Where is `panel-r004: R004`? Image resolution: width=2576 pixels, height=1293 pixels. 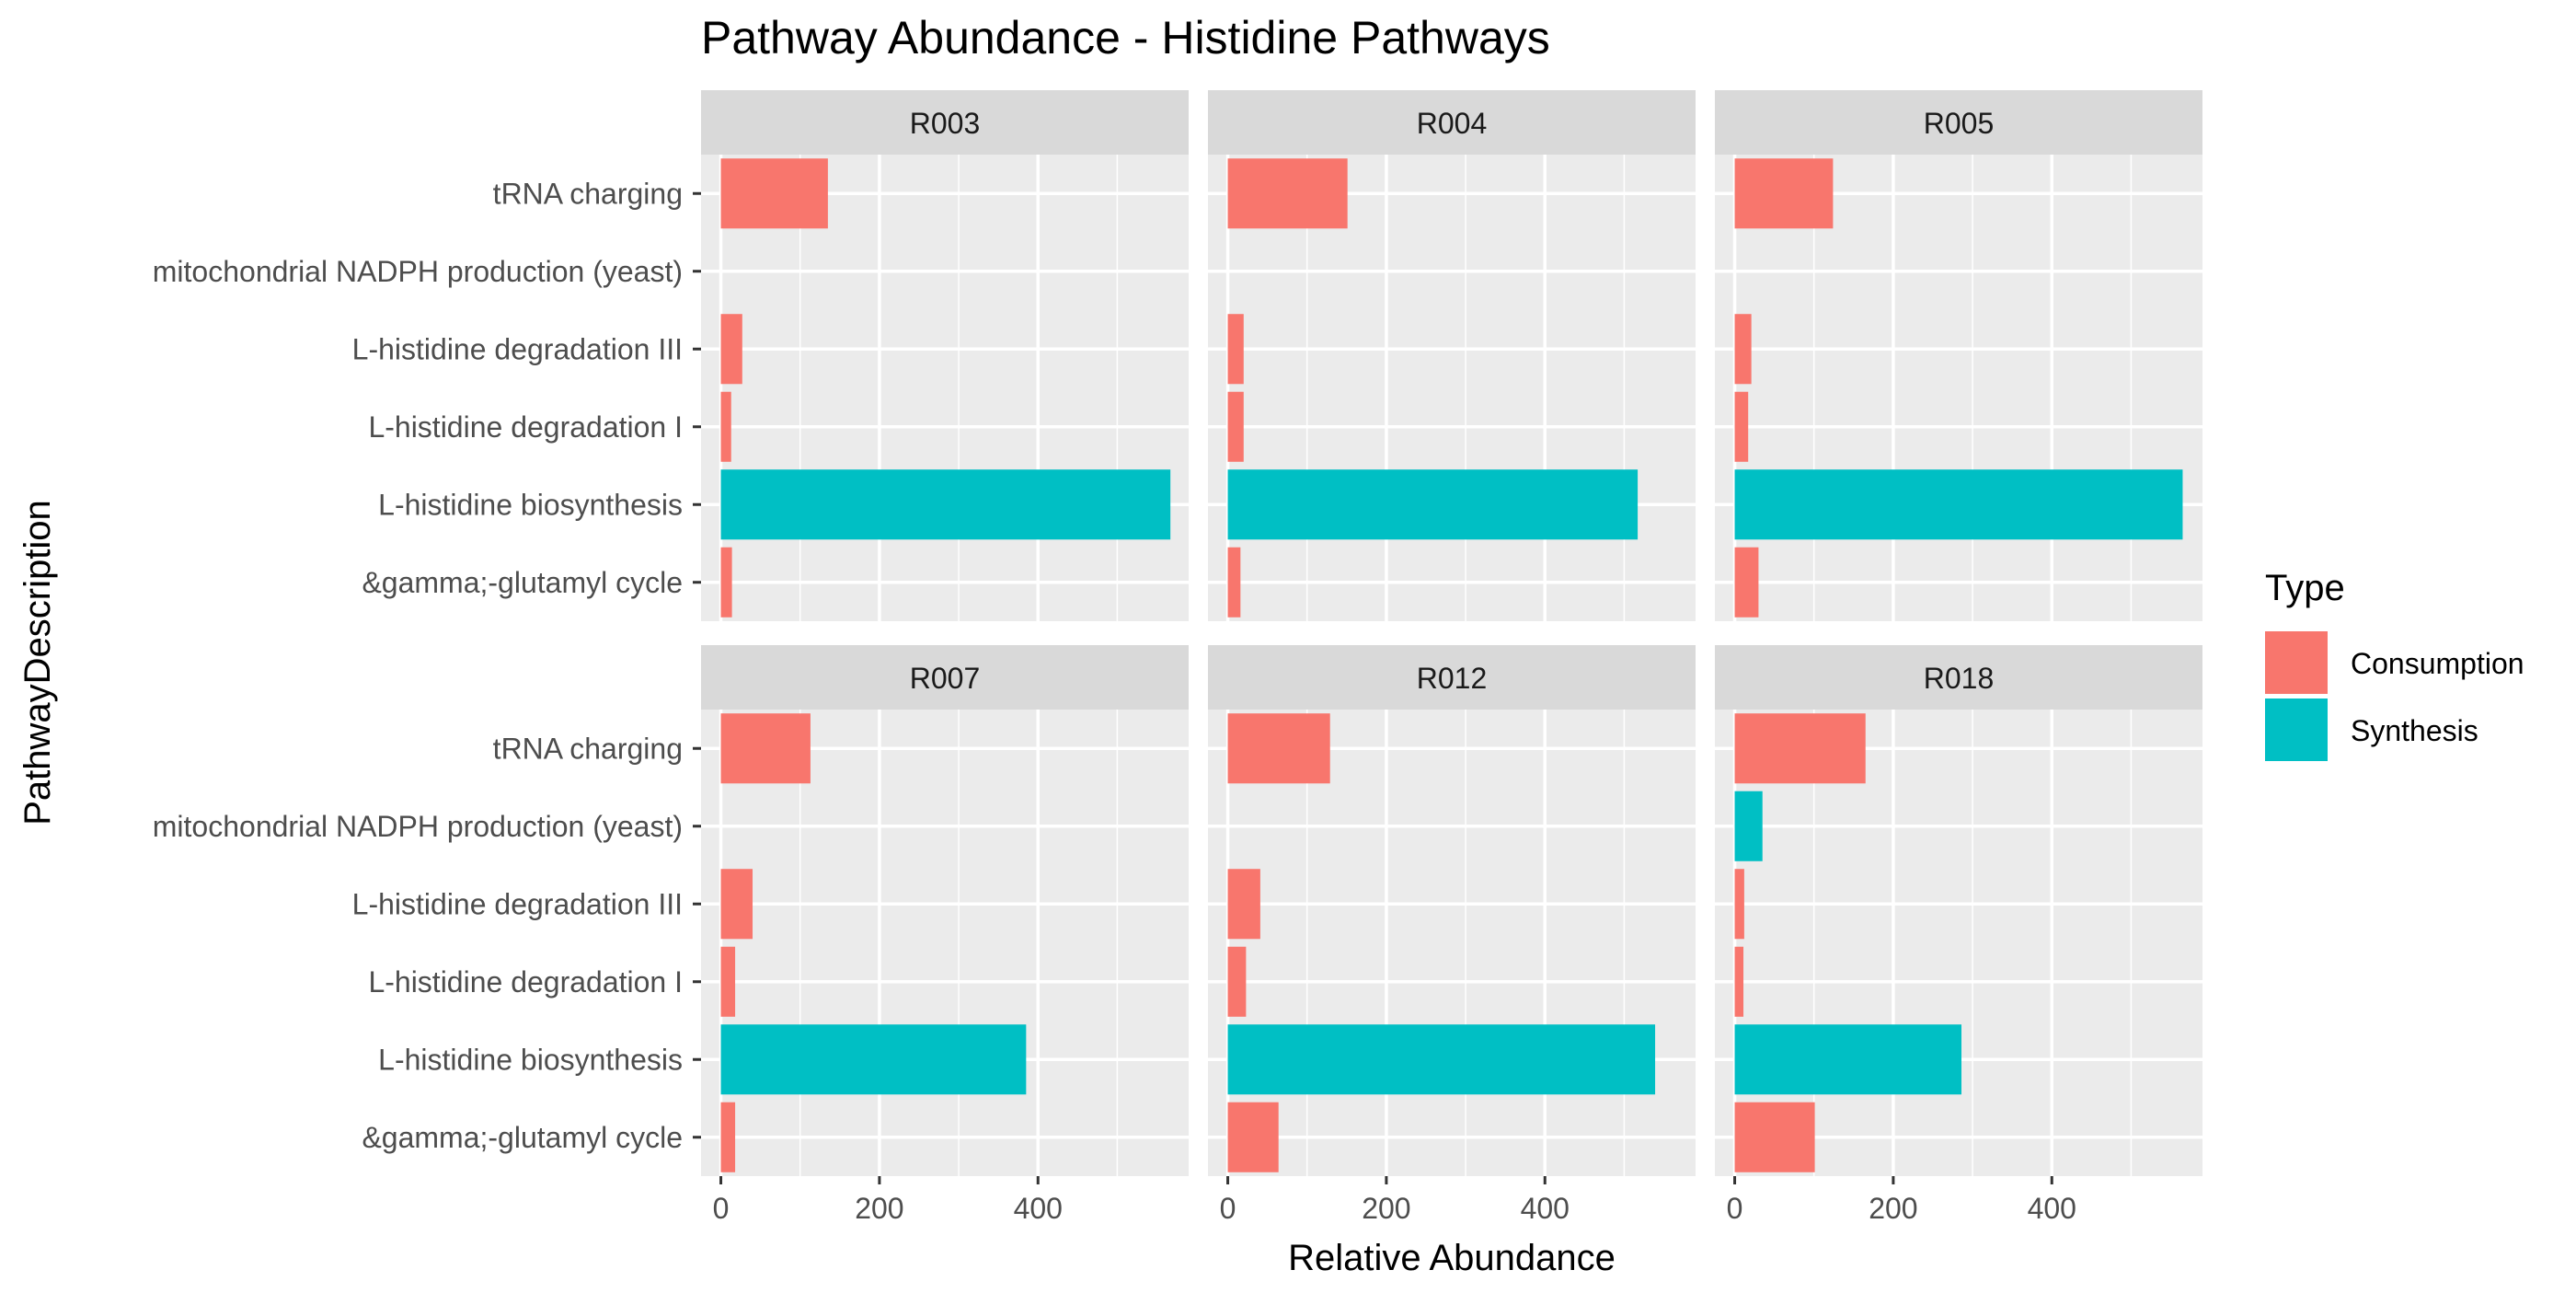
panel-r004: R004 is located at coordinates (1452, 355).